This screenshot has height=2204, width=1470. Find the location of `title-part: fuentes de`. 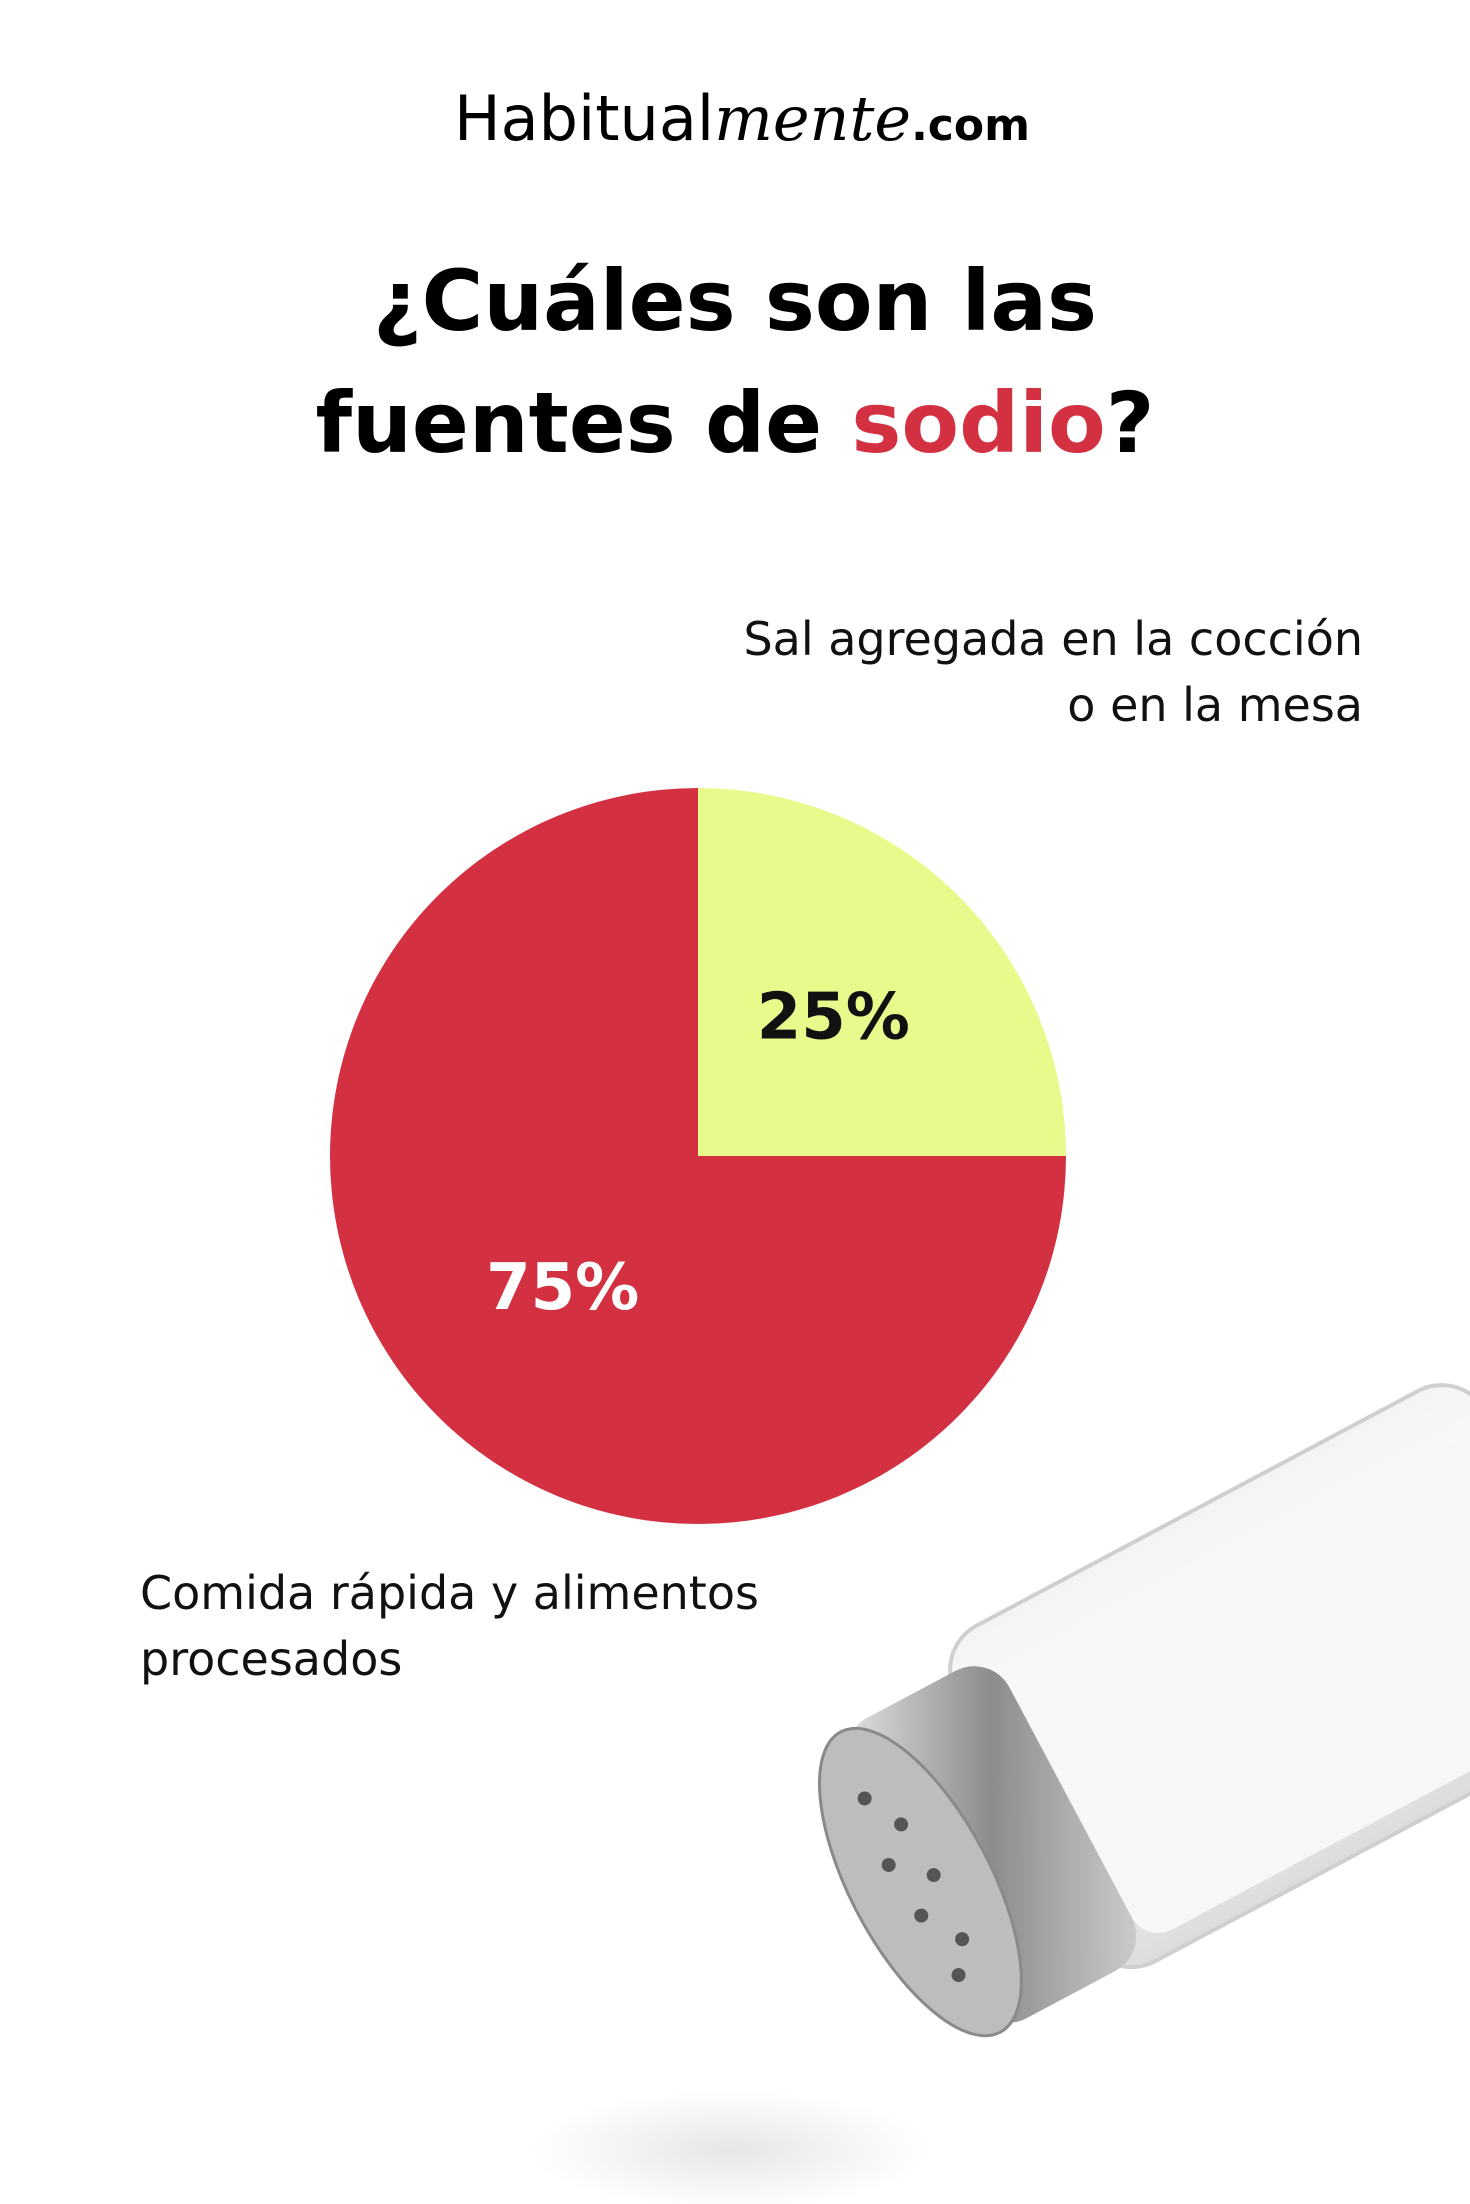

title-part: fuentes de is located at coordinates (584, 423).